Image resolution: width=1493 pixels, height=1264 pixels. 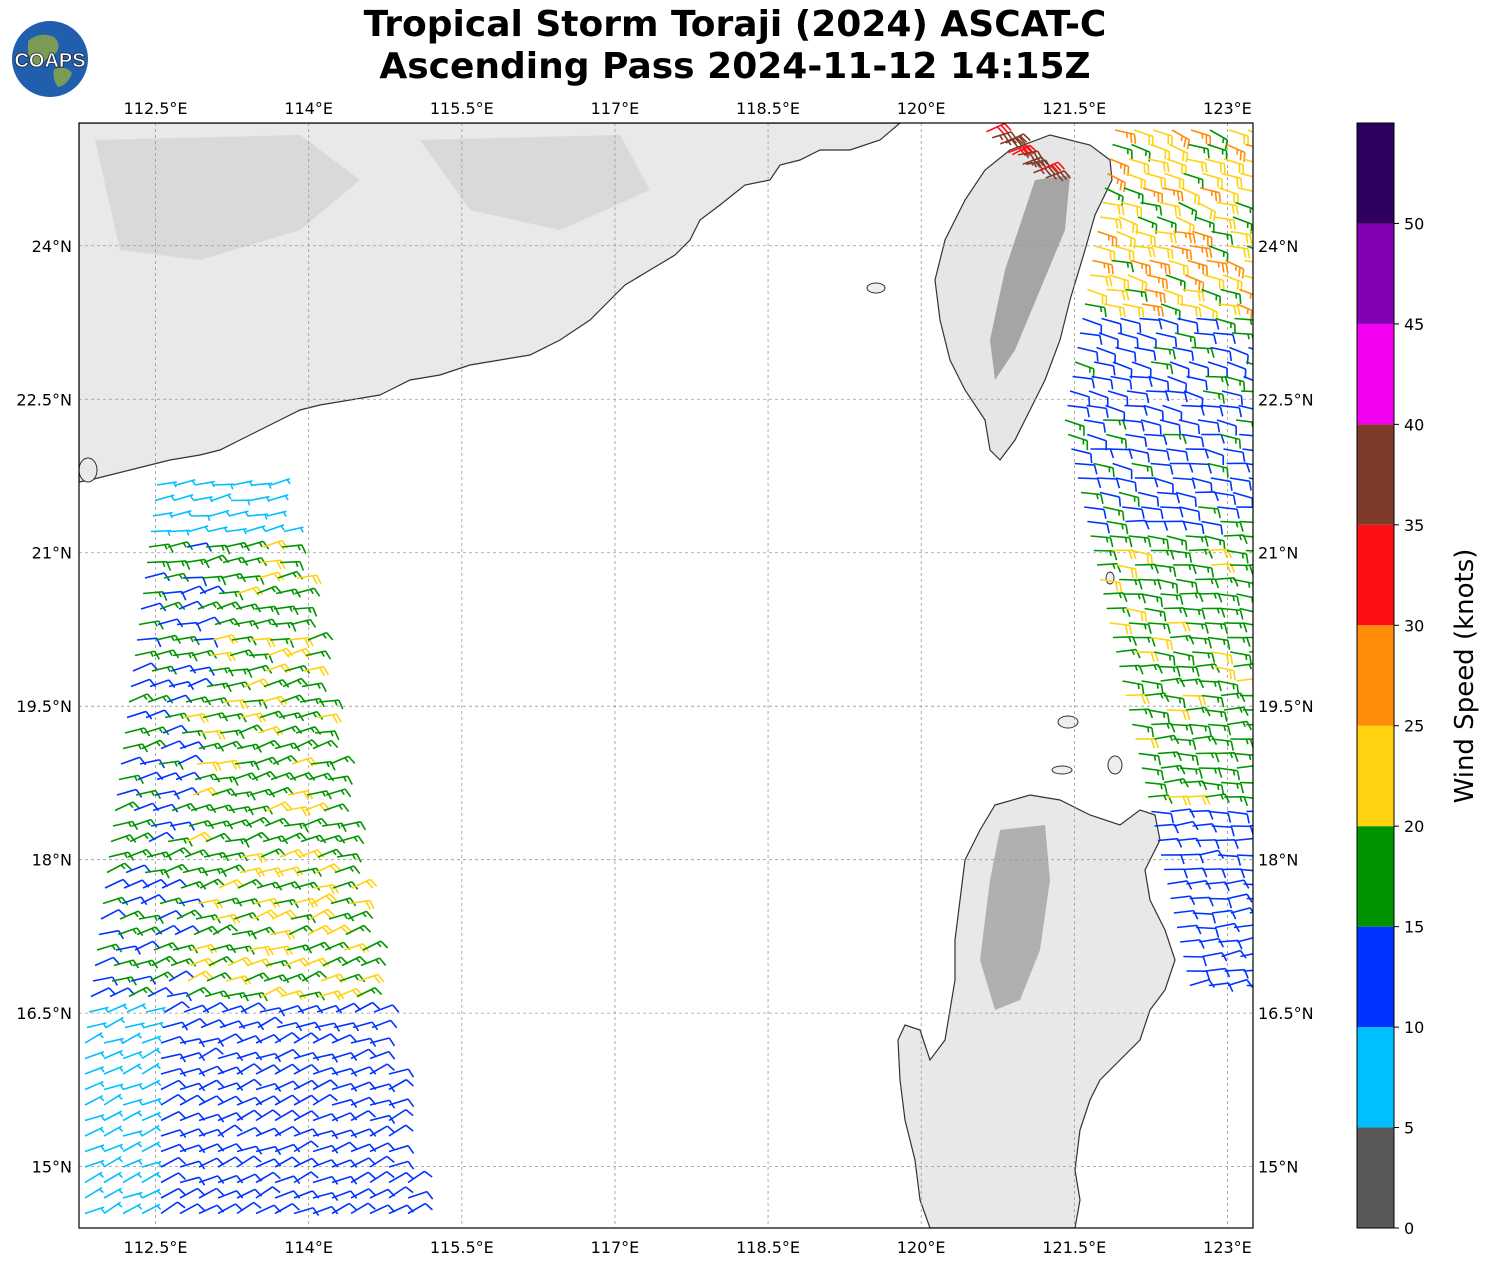 I want to click on lon-tick-label-top: 123°E, so click(x=1227, y=108).